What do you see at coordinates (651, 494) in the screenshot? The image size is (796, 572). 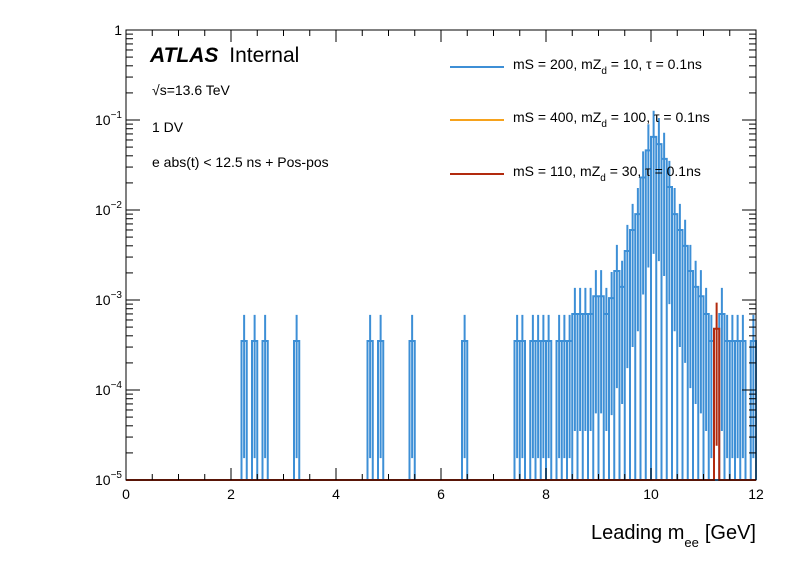 I see `x-tick-label-6: 10` at bounding box center [651, 494].